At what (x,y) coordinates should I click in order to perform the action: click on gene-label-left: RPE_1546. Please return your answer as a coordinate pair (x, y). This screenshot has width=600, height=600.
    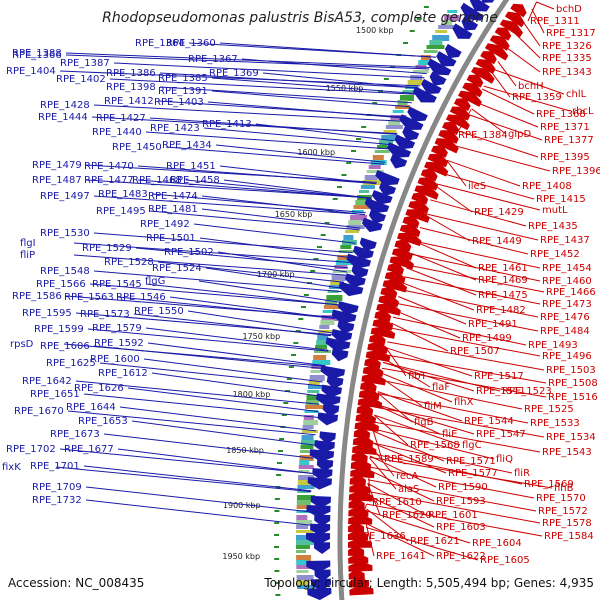
    Looking at the image, I should click on (141, 297).